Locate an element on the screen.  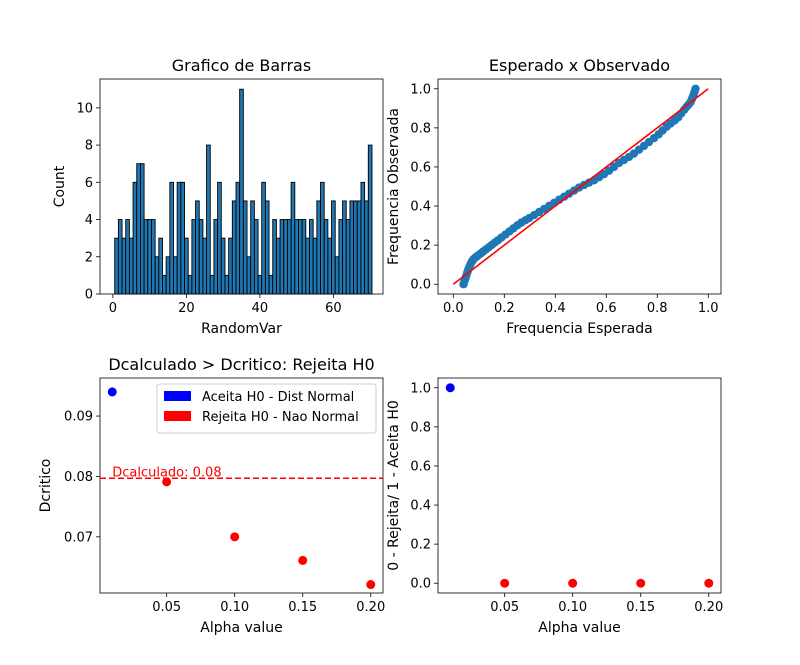
hist-bars is located at coordinates (243, 191).